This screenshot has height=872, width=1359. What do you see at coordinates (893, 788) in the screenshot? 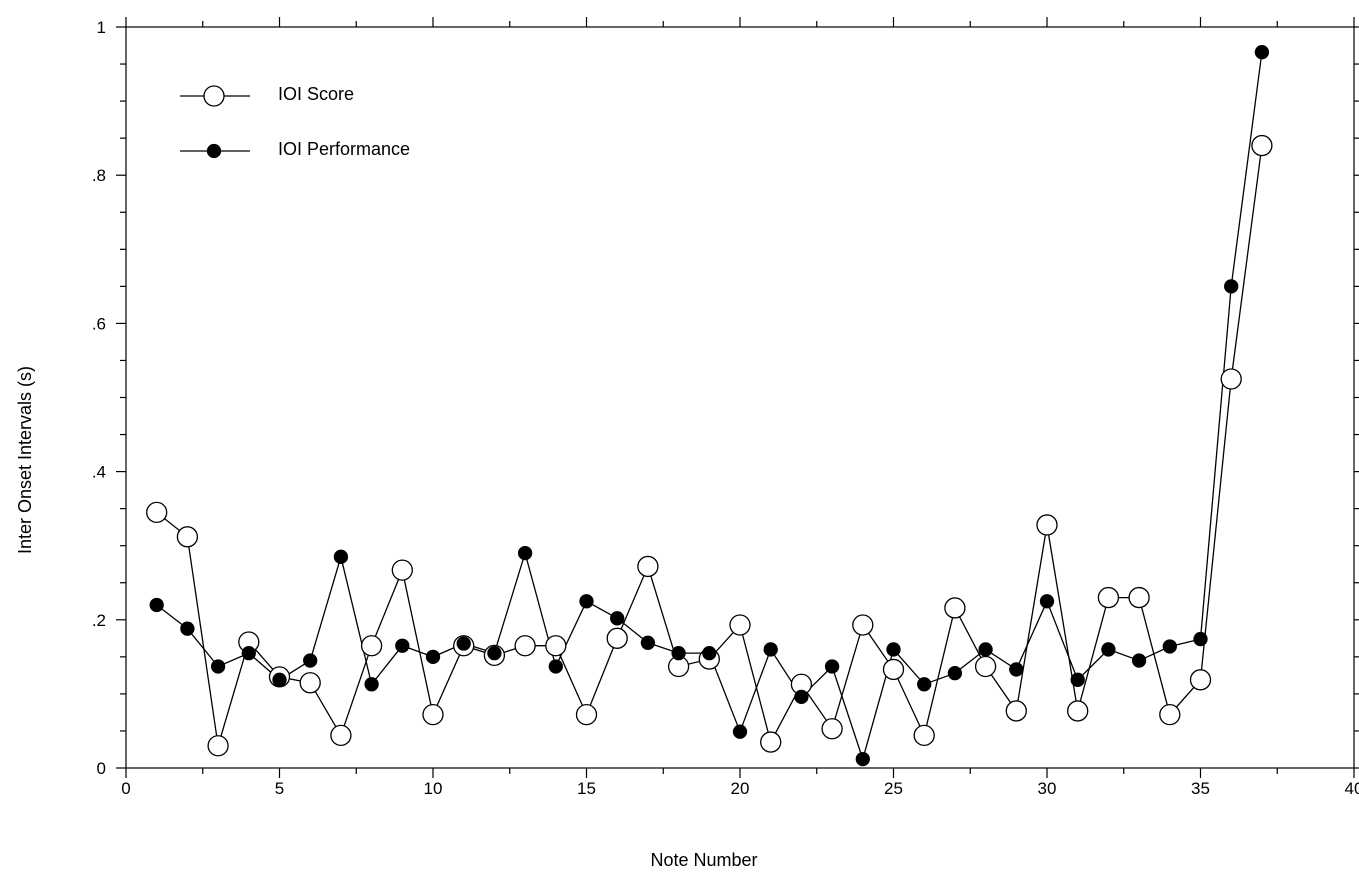
I see `x-tick-label: 25` at bounding box center [893, 788].